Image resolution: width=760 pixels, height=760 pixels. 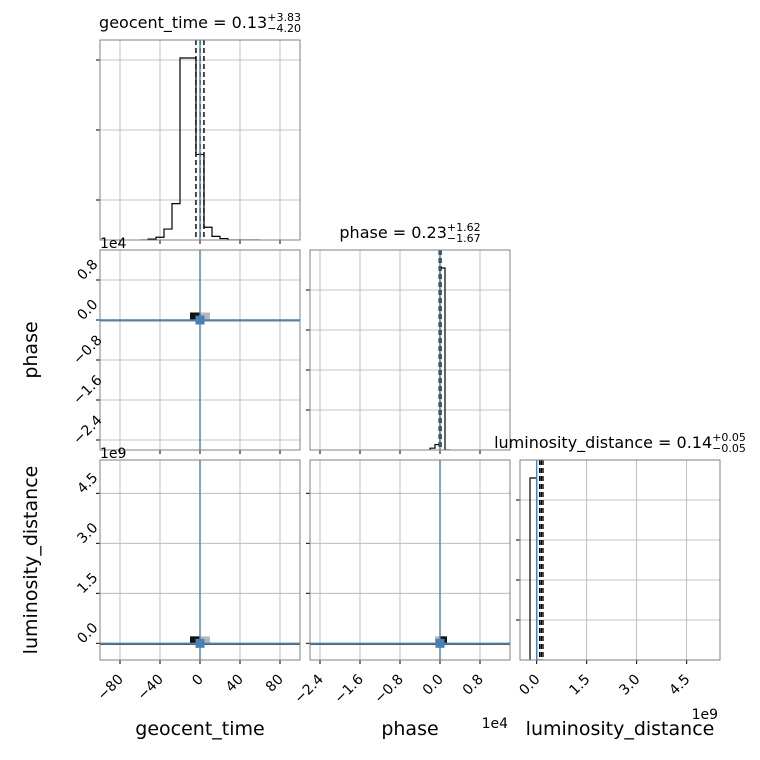 I want to click on x-tick-label-luminosity_distance: 0.0, so click(x=529, y=685).